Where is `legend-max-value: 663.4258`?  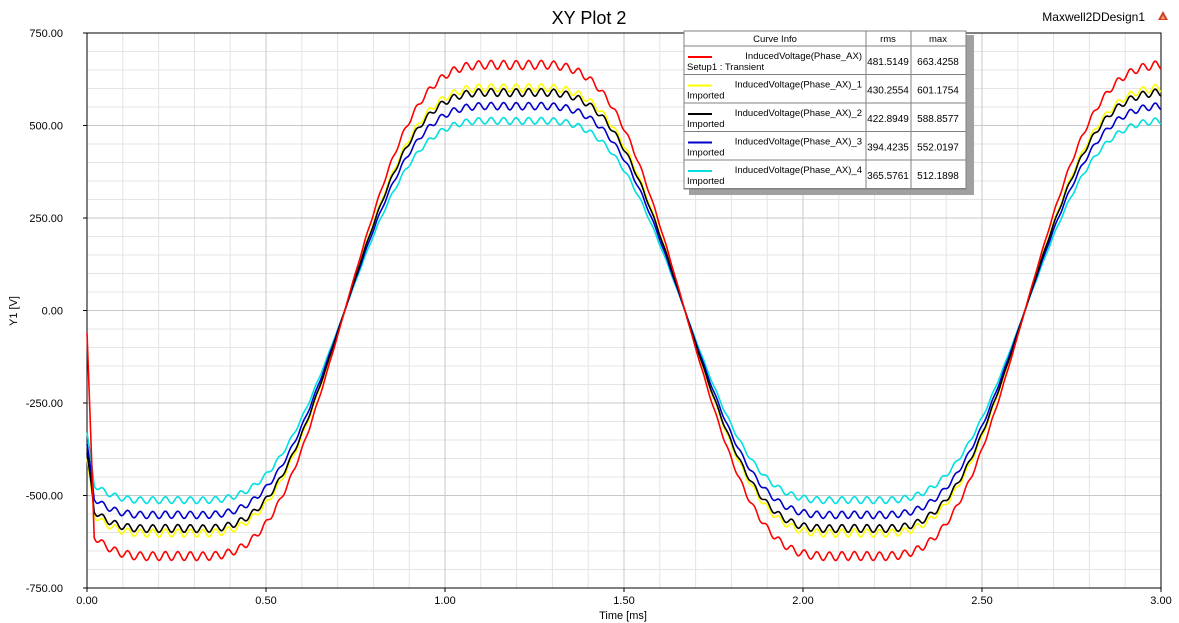 legend-max-value: 663.4258 is located at coordinates (938, 62).